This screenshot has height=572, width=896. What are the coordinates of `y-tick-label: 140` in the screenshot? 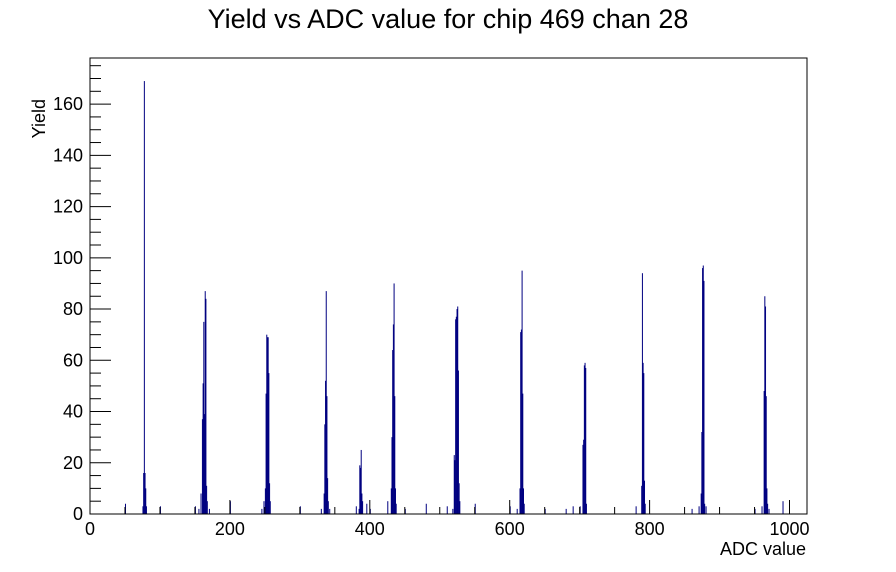 It's located at (68, 155).